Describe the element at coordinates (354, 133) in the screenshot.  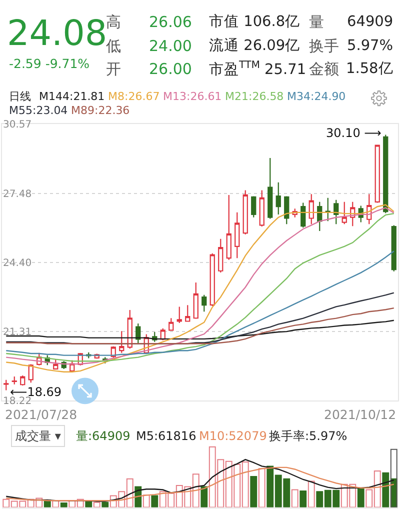
I see `annotation: 30.10 ⟶` at that location.